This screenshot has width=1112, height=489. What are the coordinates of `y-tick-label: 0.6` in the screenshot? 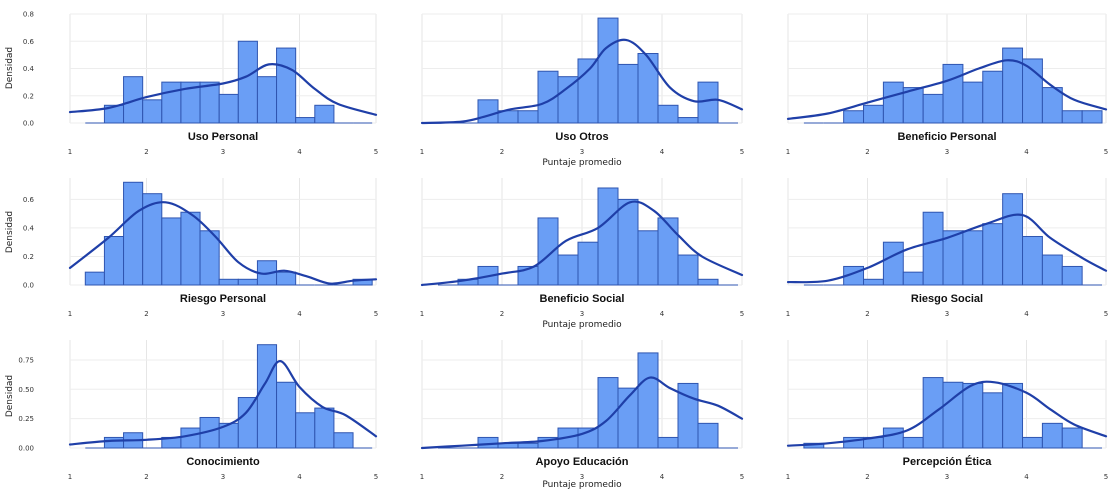 It's located at (29, 200).